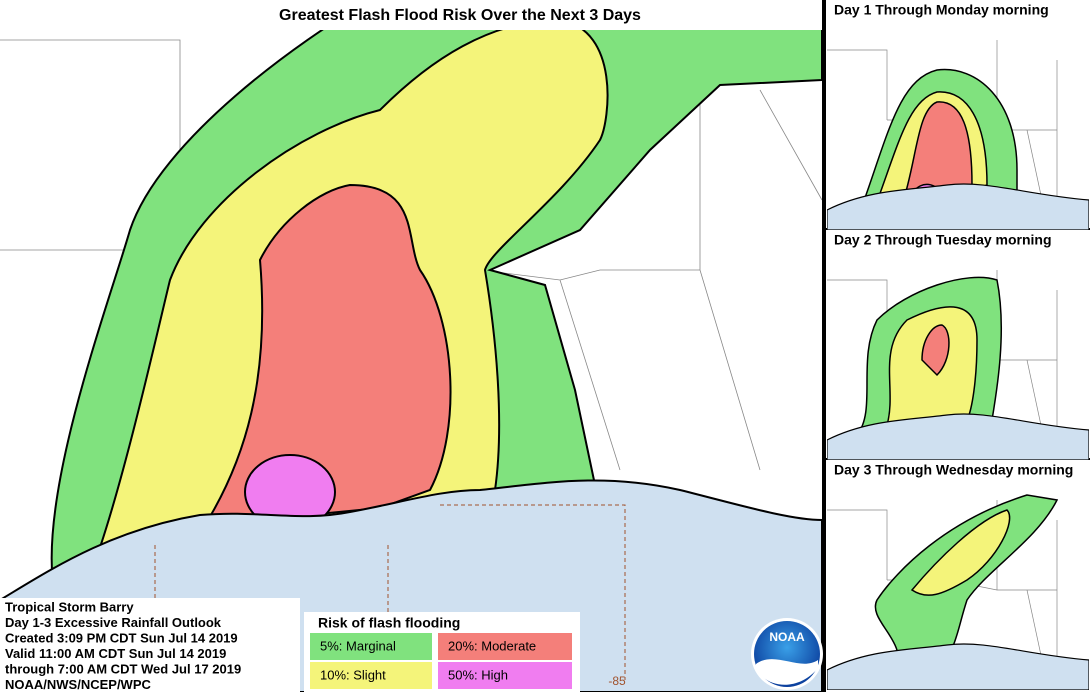  Describe the element at coordinates (358, 645) in the screenshot. I see `legend-label: 5%: Marginal` at that location.